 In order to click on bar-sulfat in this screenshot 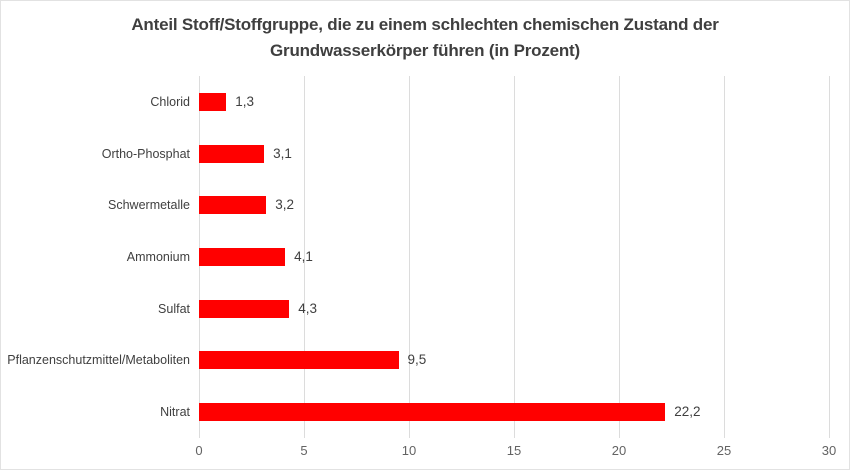, I will do `click(244, 308)`.